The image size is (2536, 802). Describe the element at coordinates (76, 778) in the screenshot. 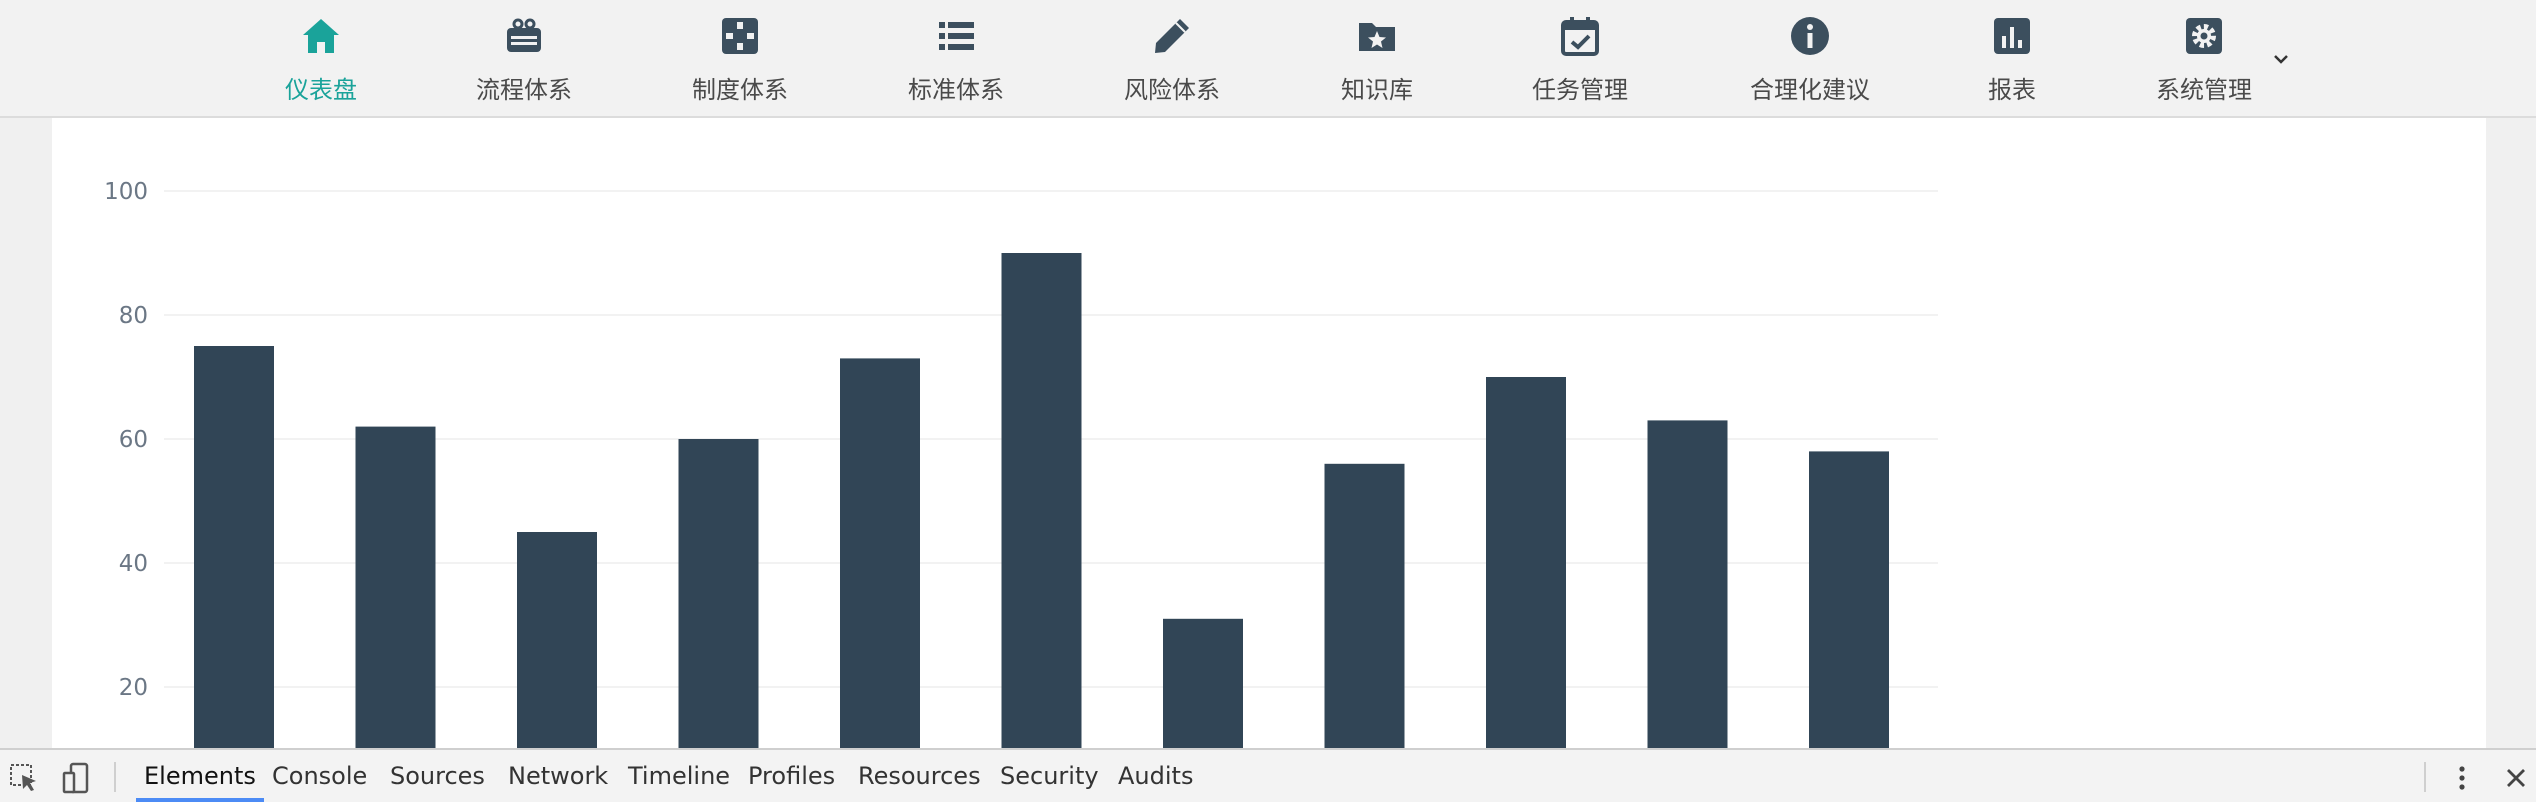

I see `device-mode-icon` at that location.